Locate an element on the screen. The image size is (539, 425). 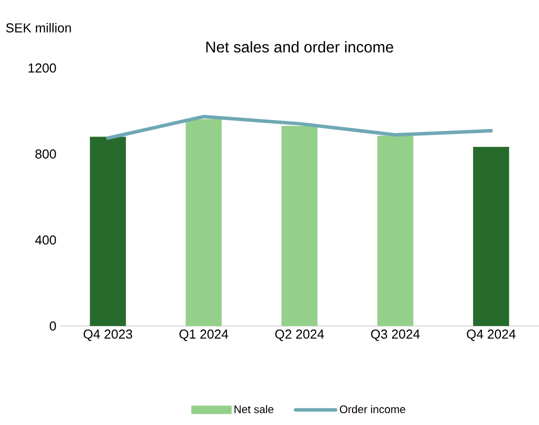
y-tick-label: 1200 is located at coordinates (42, 68).